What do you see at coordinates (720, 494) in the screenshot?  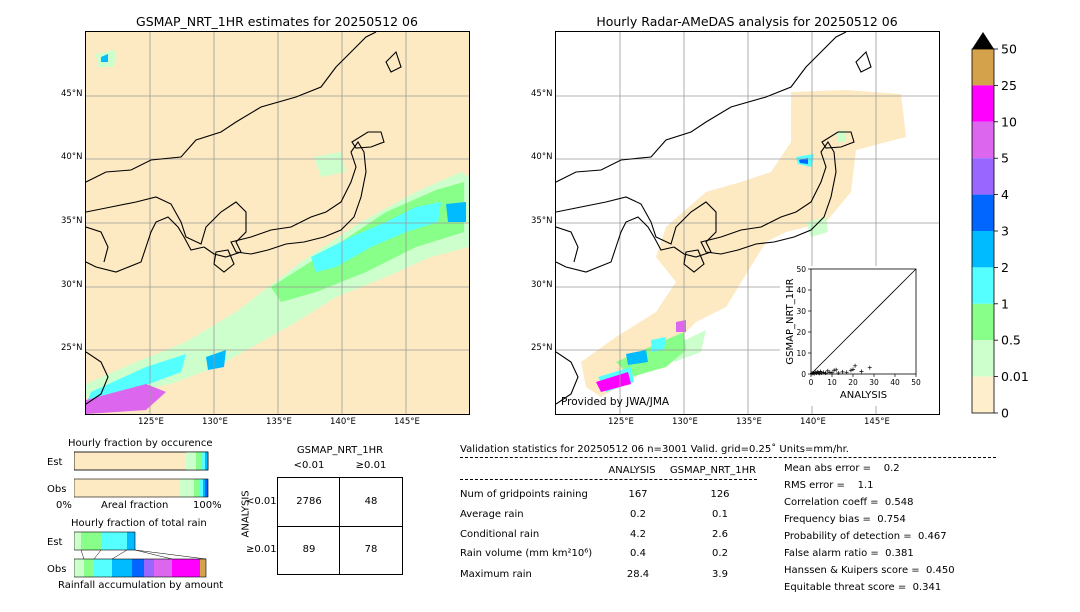 I see `stats-row-gsmap: 126` at bounding box center [720, 494].